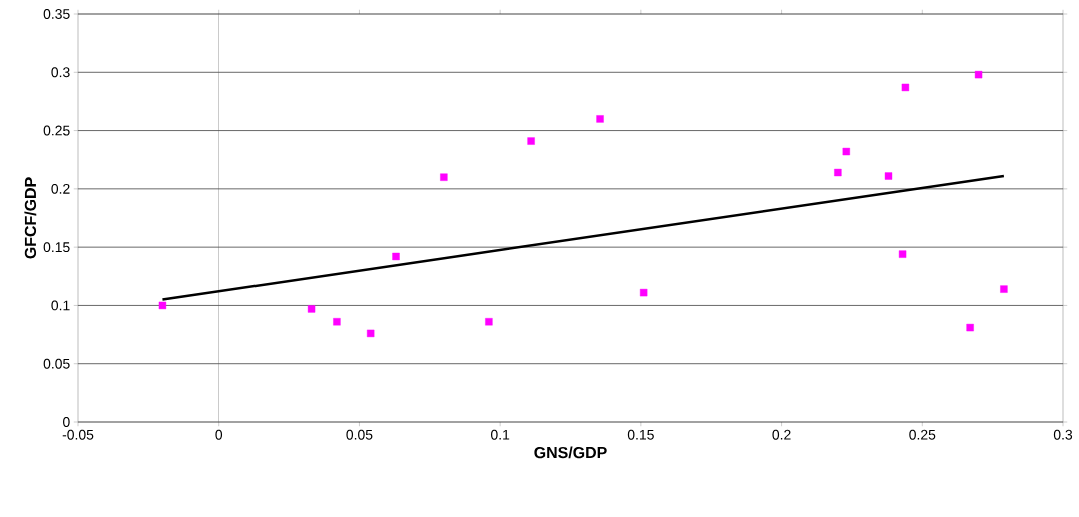 The height and width of the screenshot is (517, 1079). I want to click on y-tick-label: 0, so click(66, 422).